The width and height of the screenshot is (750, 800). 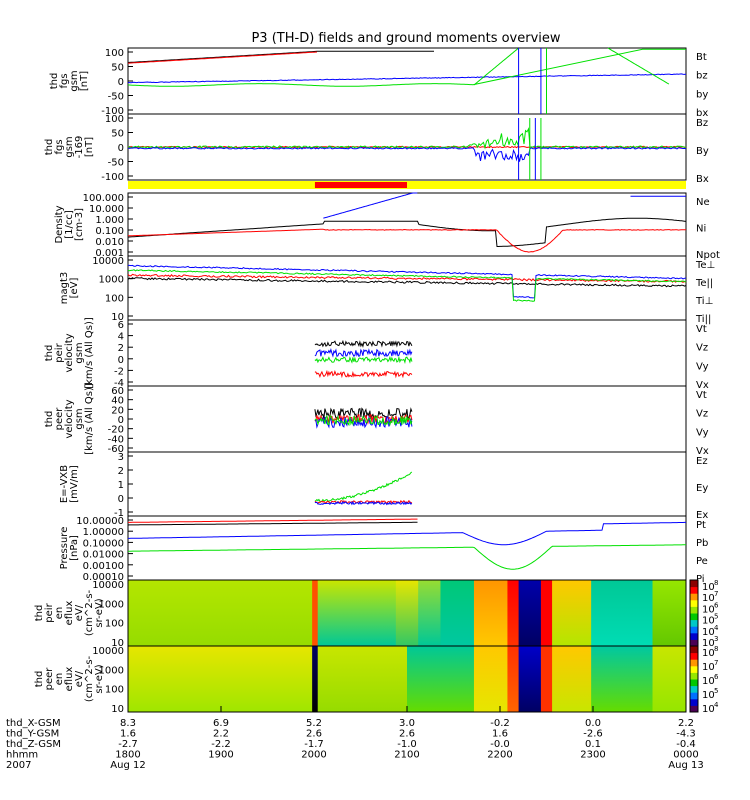 What do you see at coordinates (69, 147) in the screenshot?
I see `y-axis-label: thd fgs gsm -169 [nT]` at bounding box center [69, 147].